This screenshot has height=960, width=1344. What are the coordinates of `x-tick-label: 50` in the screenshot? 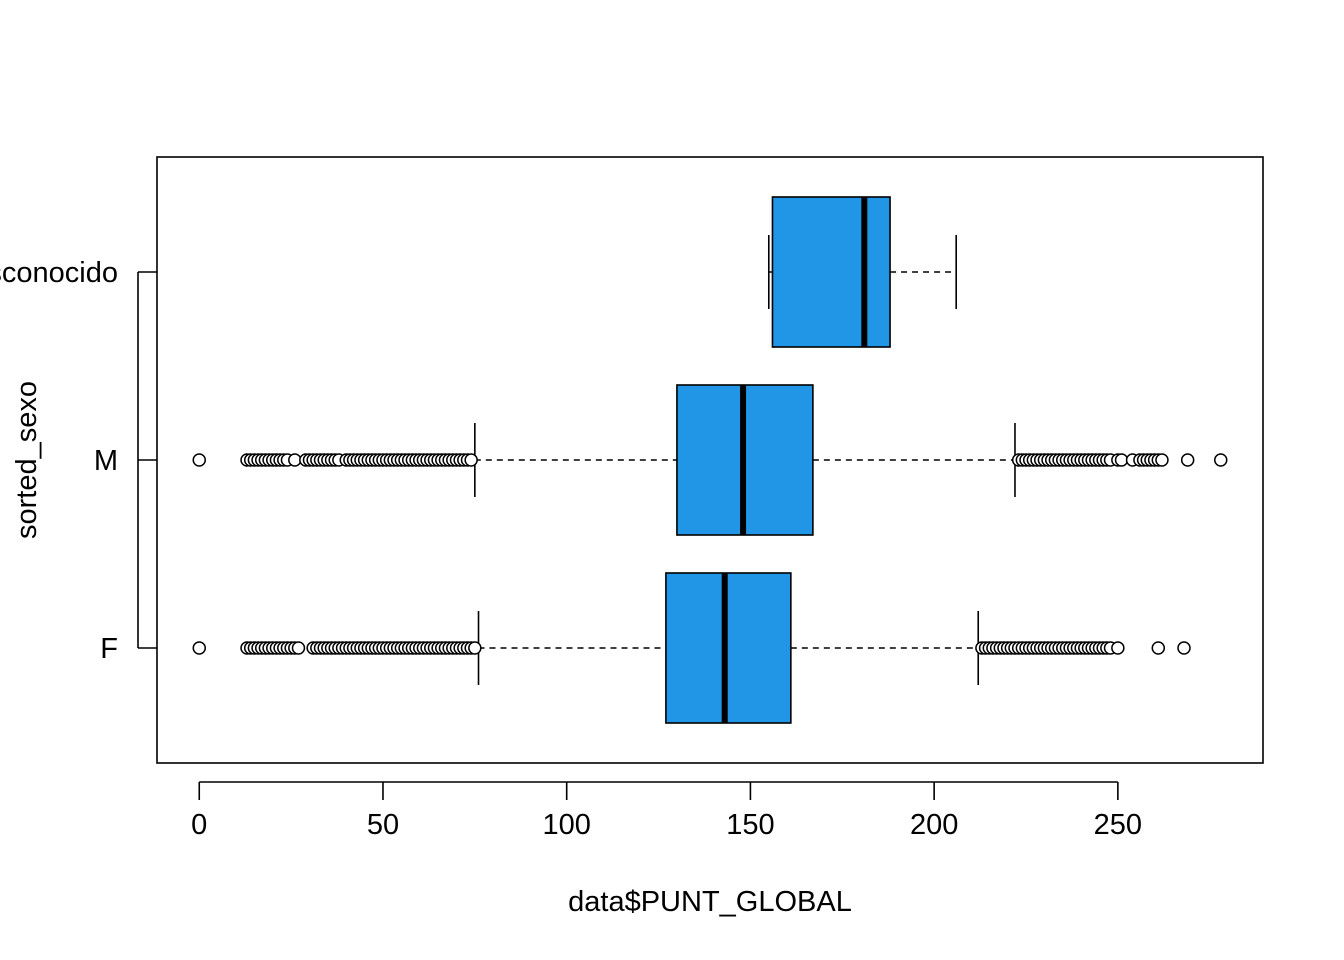 It's located at (383, 825).